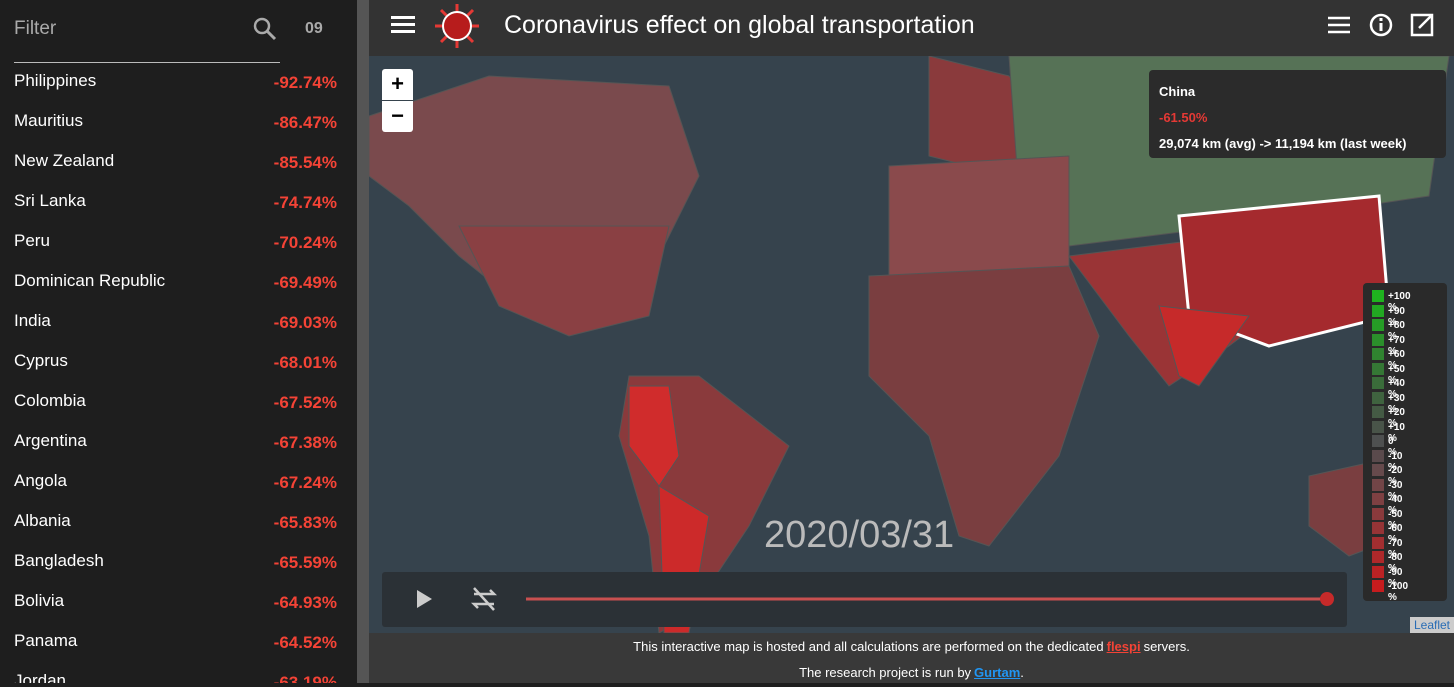  What do you see at coordinates (1396, 360) in the screenshot?
I see `legend-label: +60 %` at bounding box center [1396, 360].